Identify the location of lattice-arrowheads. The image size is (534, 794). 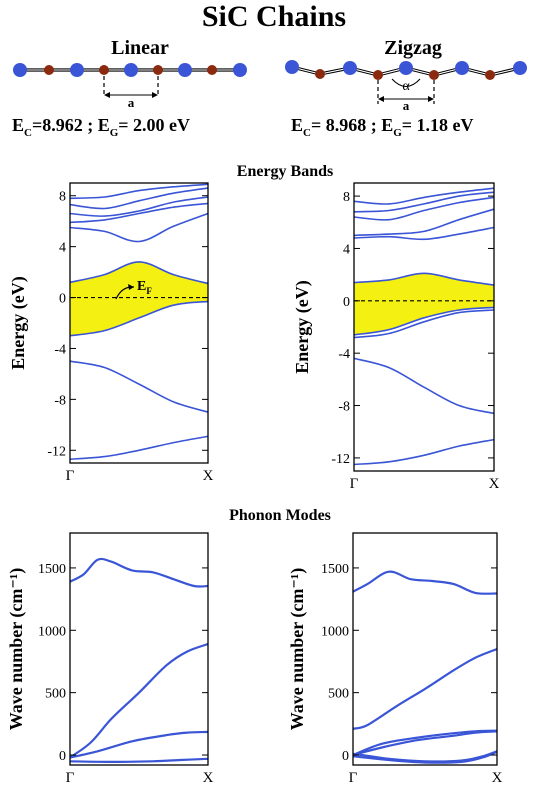
(131, 95).